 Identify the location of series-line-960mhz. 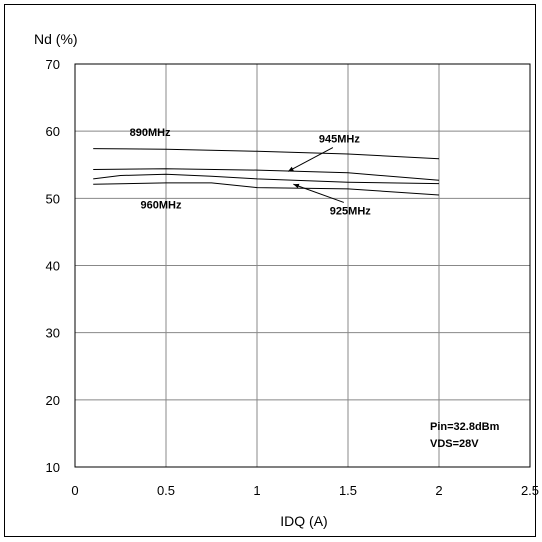
(266, 179).